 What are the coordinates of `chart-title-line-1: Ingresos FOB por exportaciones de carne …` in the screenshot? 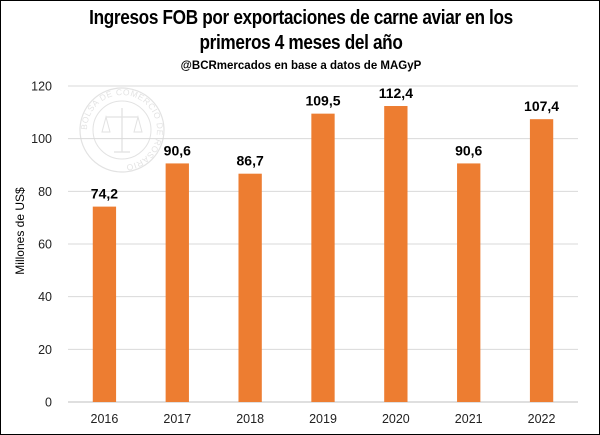 It's located at (301, 18).